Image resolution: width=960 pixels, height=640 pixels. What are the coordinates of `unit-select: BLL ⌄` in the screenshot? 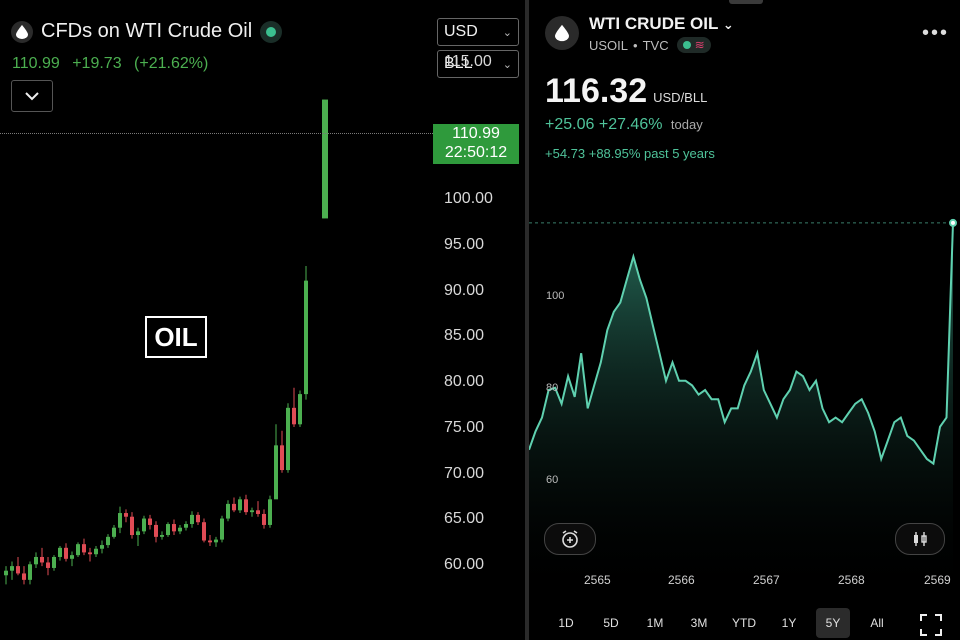 It's located at (478, 64).